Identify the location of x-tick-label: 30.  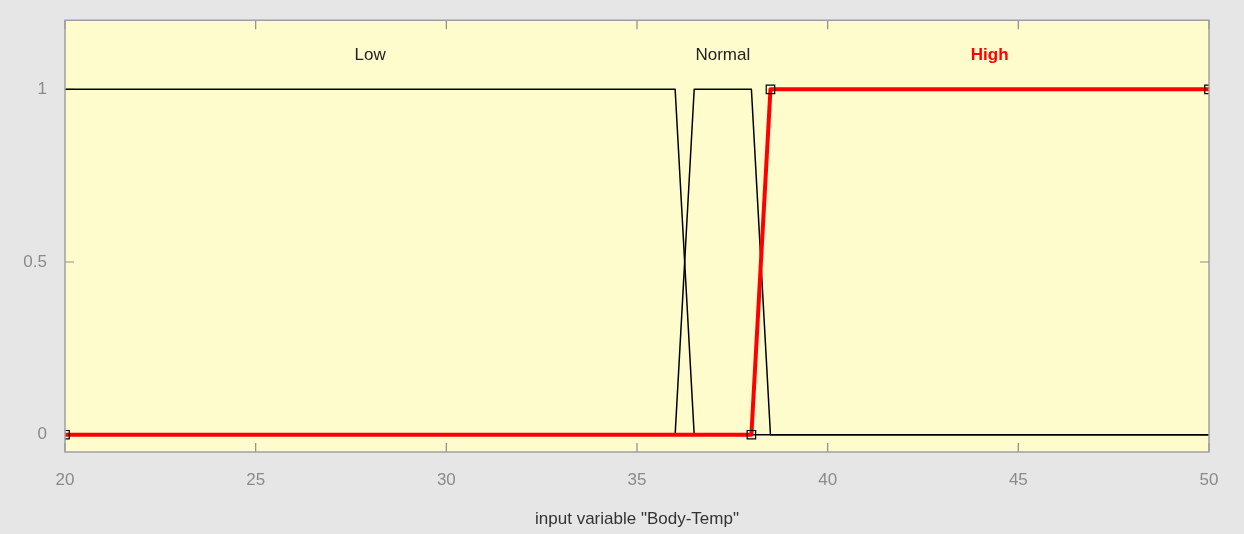
(446, 479).